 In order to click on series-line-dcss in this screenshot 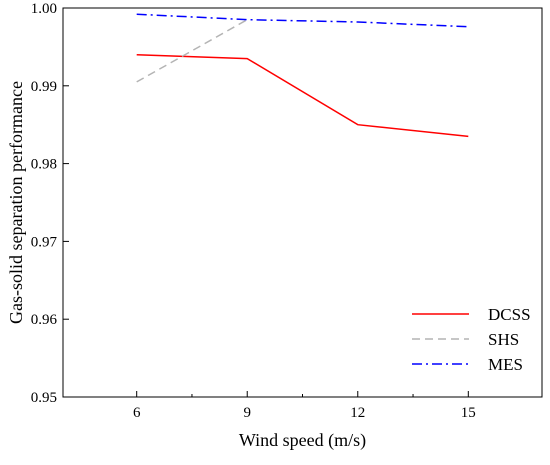, I will do `click(302, 95)`.